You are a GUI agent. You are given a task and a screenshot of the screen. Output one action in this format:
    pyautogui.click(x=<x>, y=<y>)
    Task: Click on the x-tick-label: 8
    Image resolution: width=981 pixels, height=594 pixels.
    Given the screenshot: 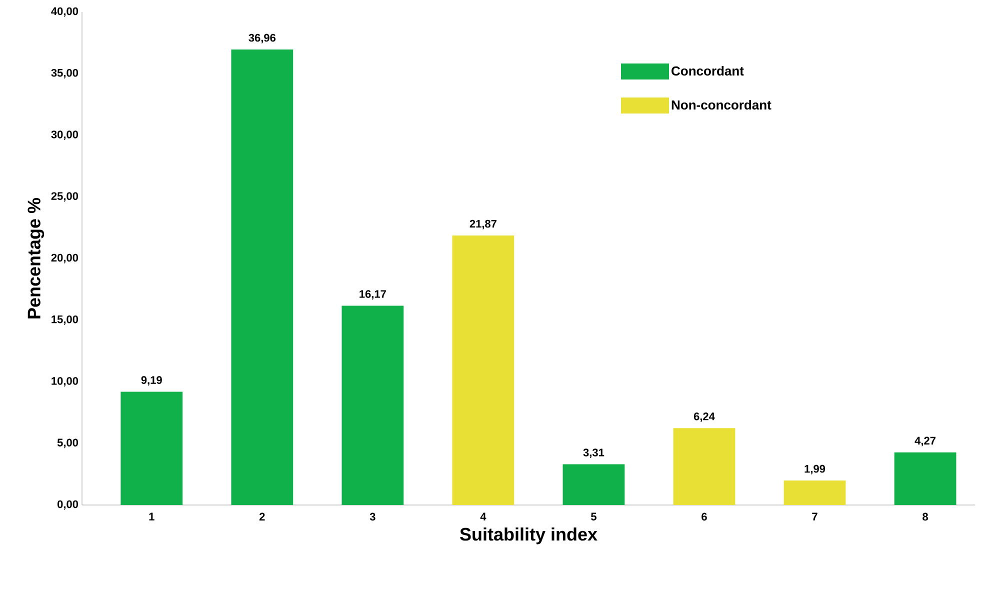 What is the action you would take?
    pyautogui.click(x=925, y=516)
    